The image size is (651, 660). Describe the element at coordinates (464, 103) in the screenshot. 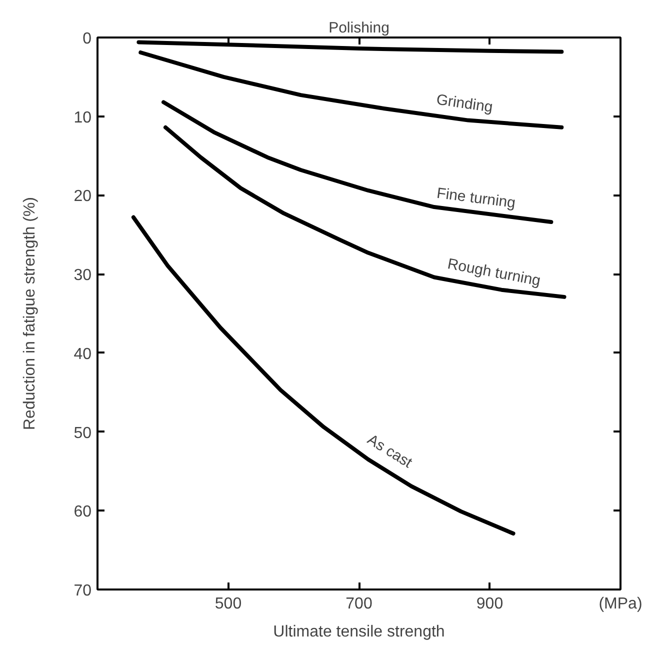

I see `annotation: Grinding` at that location.